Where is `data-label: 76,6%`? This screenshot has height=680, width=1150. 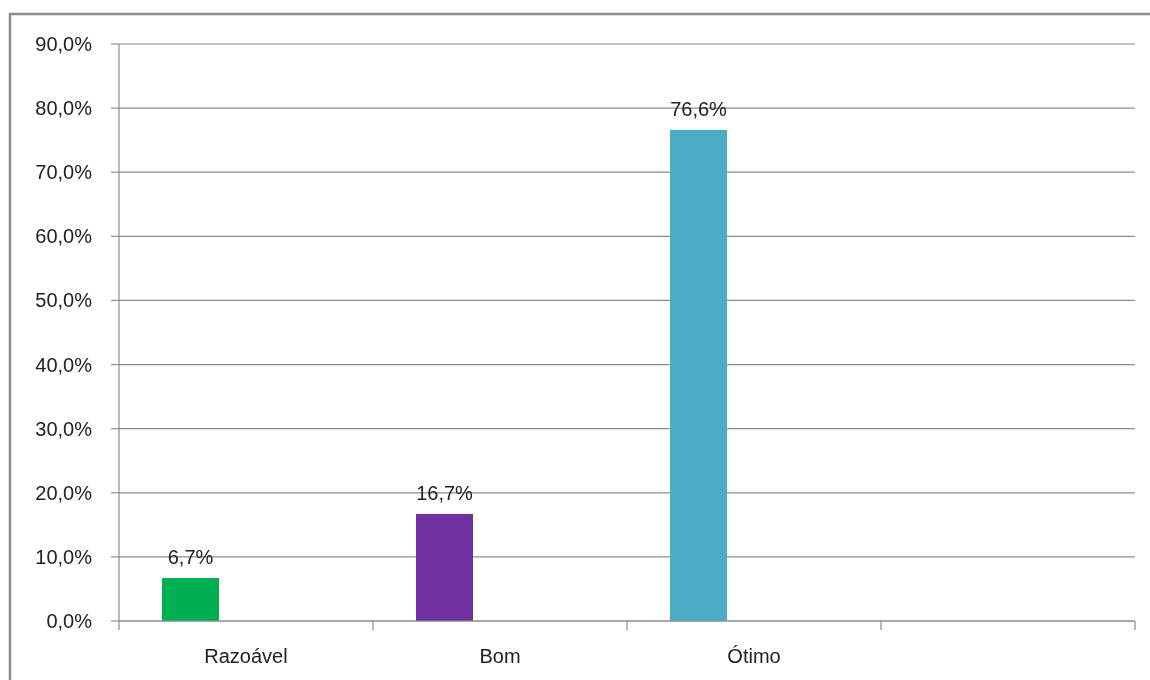
data-label: 76,6% is located at coordinates (699, 108).